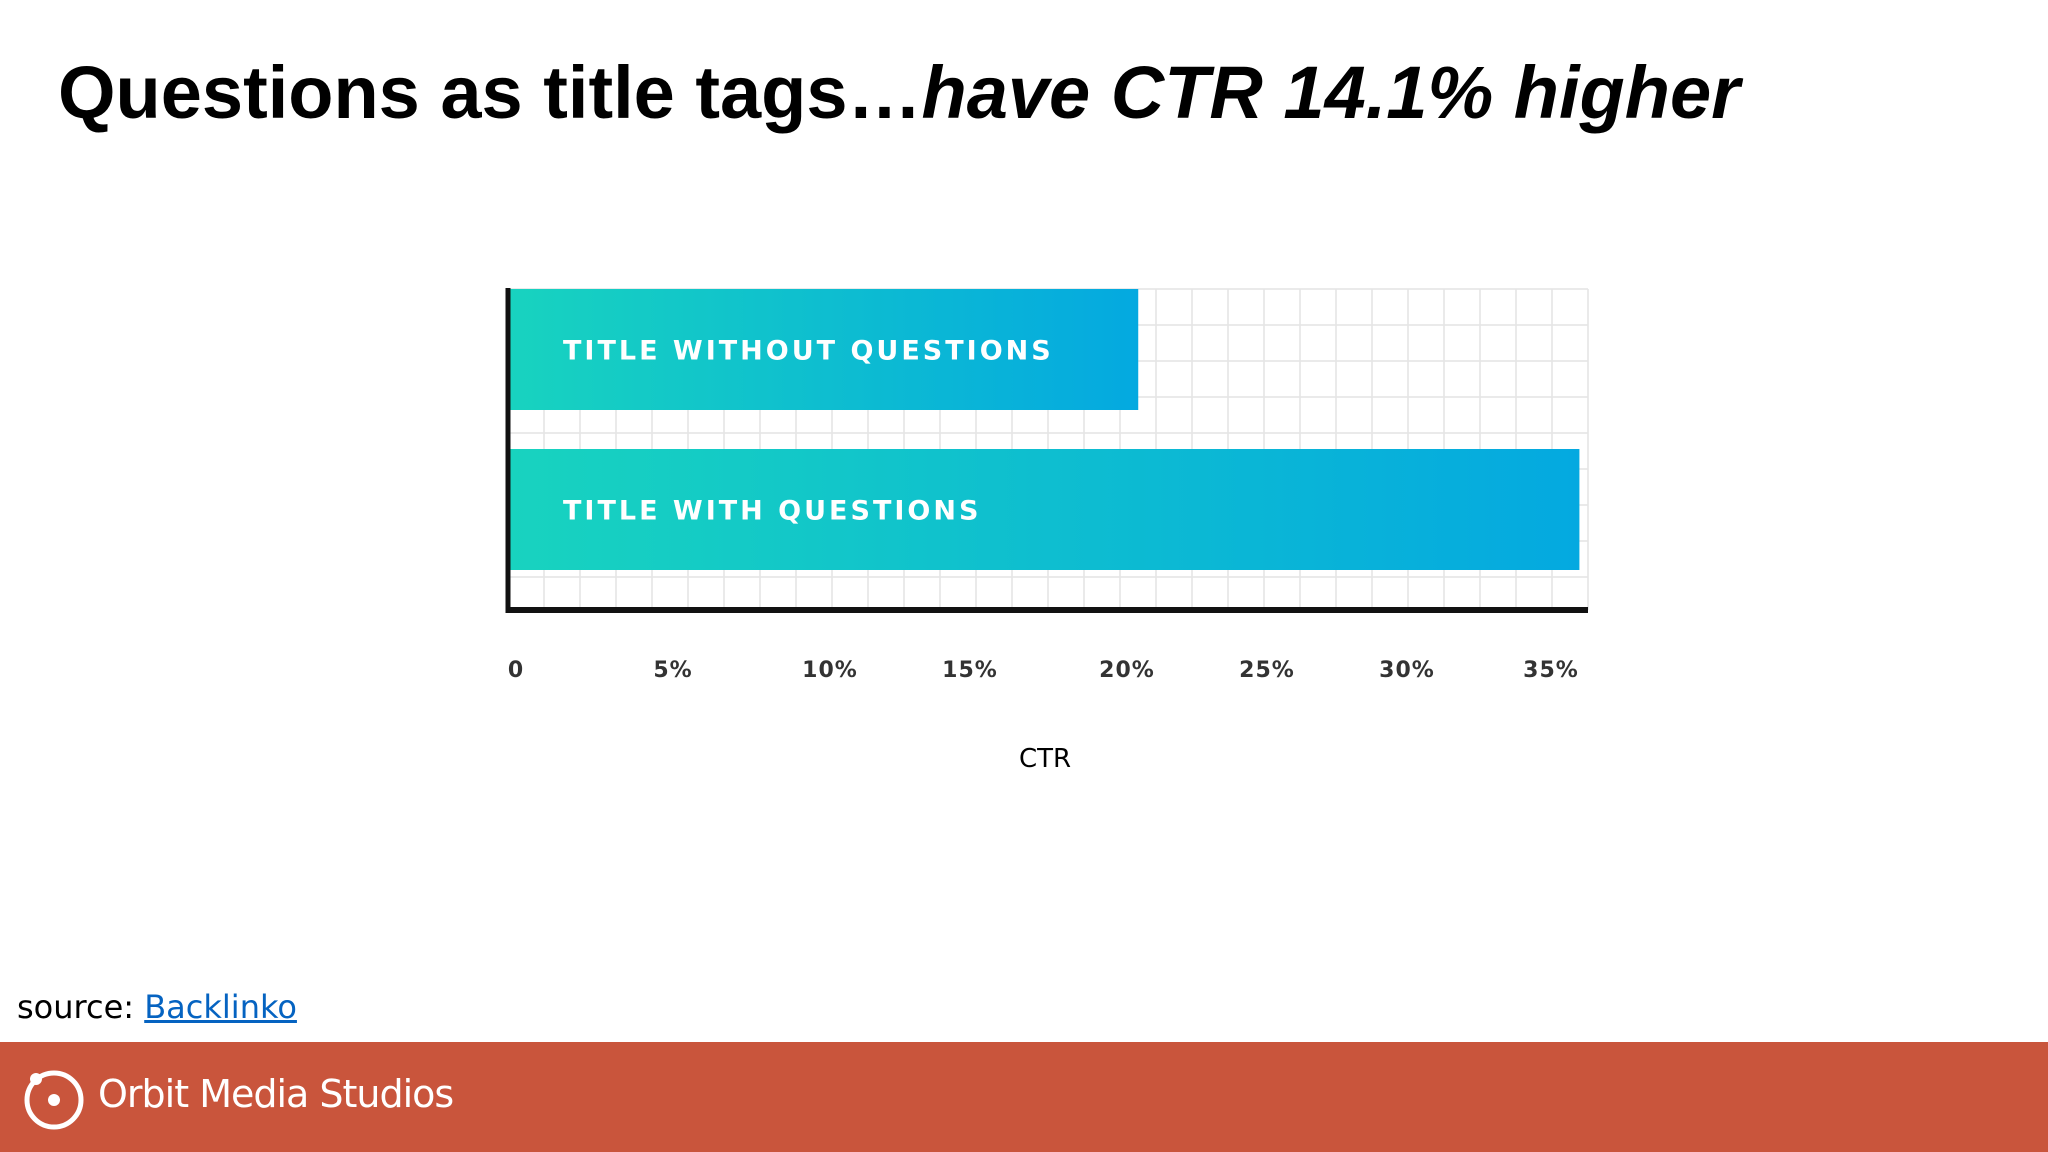  Describe the element at coordinates (1045, 759) in the screenshot. I see `x-axis-title: CTR` at that location.